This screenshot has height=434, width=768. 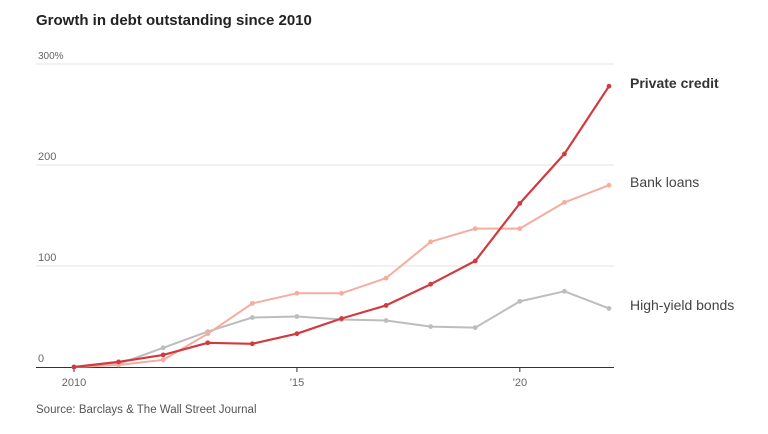 What do you see at coordinates (297, 383) in the screenshot?
I see `x-tick-label: ’15` at bounding box center [297, 383].